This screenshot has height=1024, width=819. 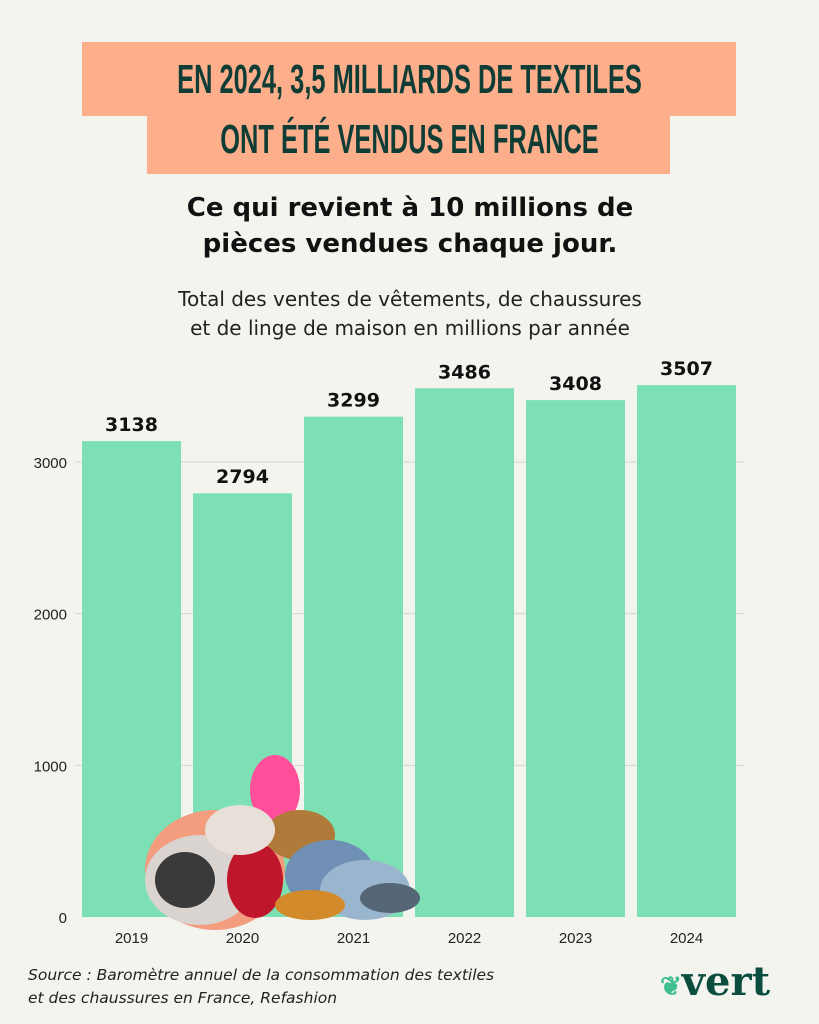 I want to click on vert-logo: ❦vert, so click(x=715, y=981).